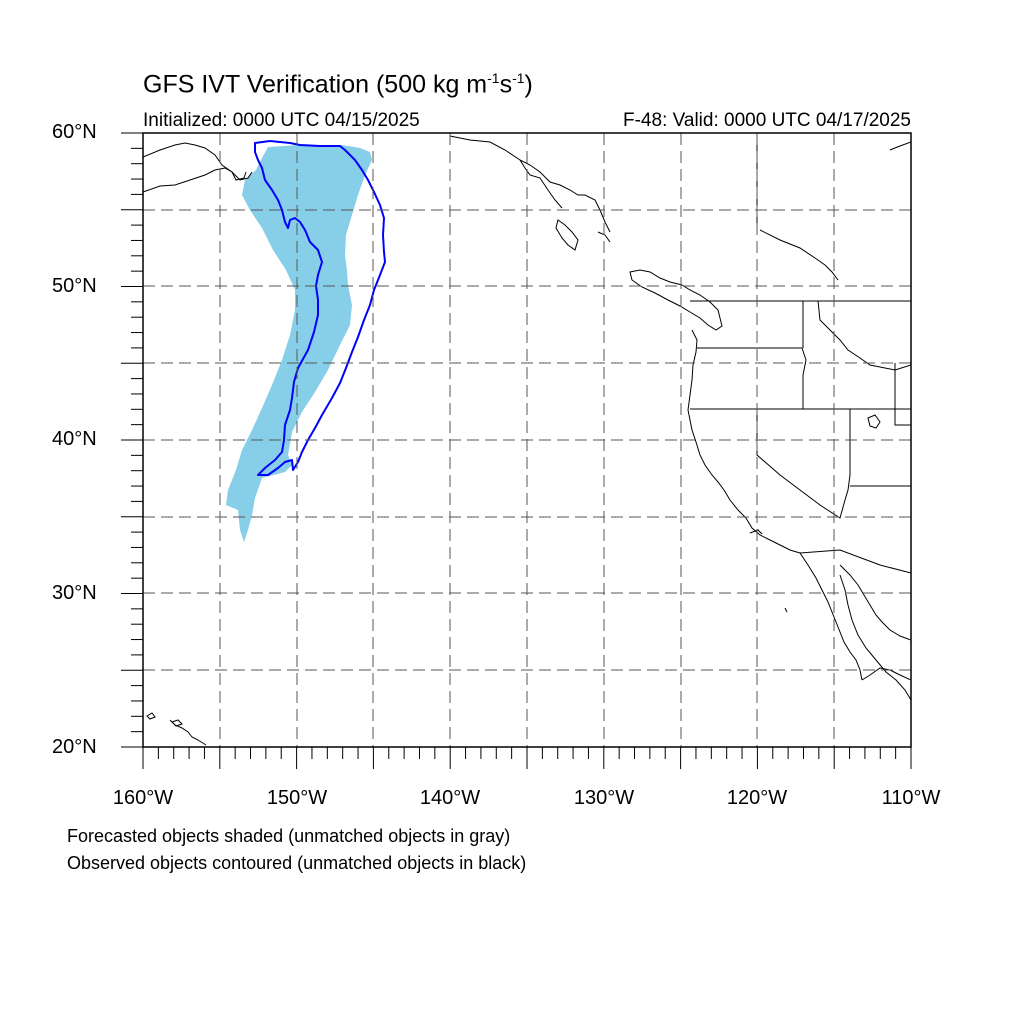  Describe the element at coordinates (74, 747) in the screenshot. I see `lat-label-20n: 20°N` at that location.